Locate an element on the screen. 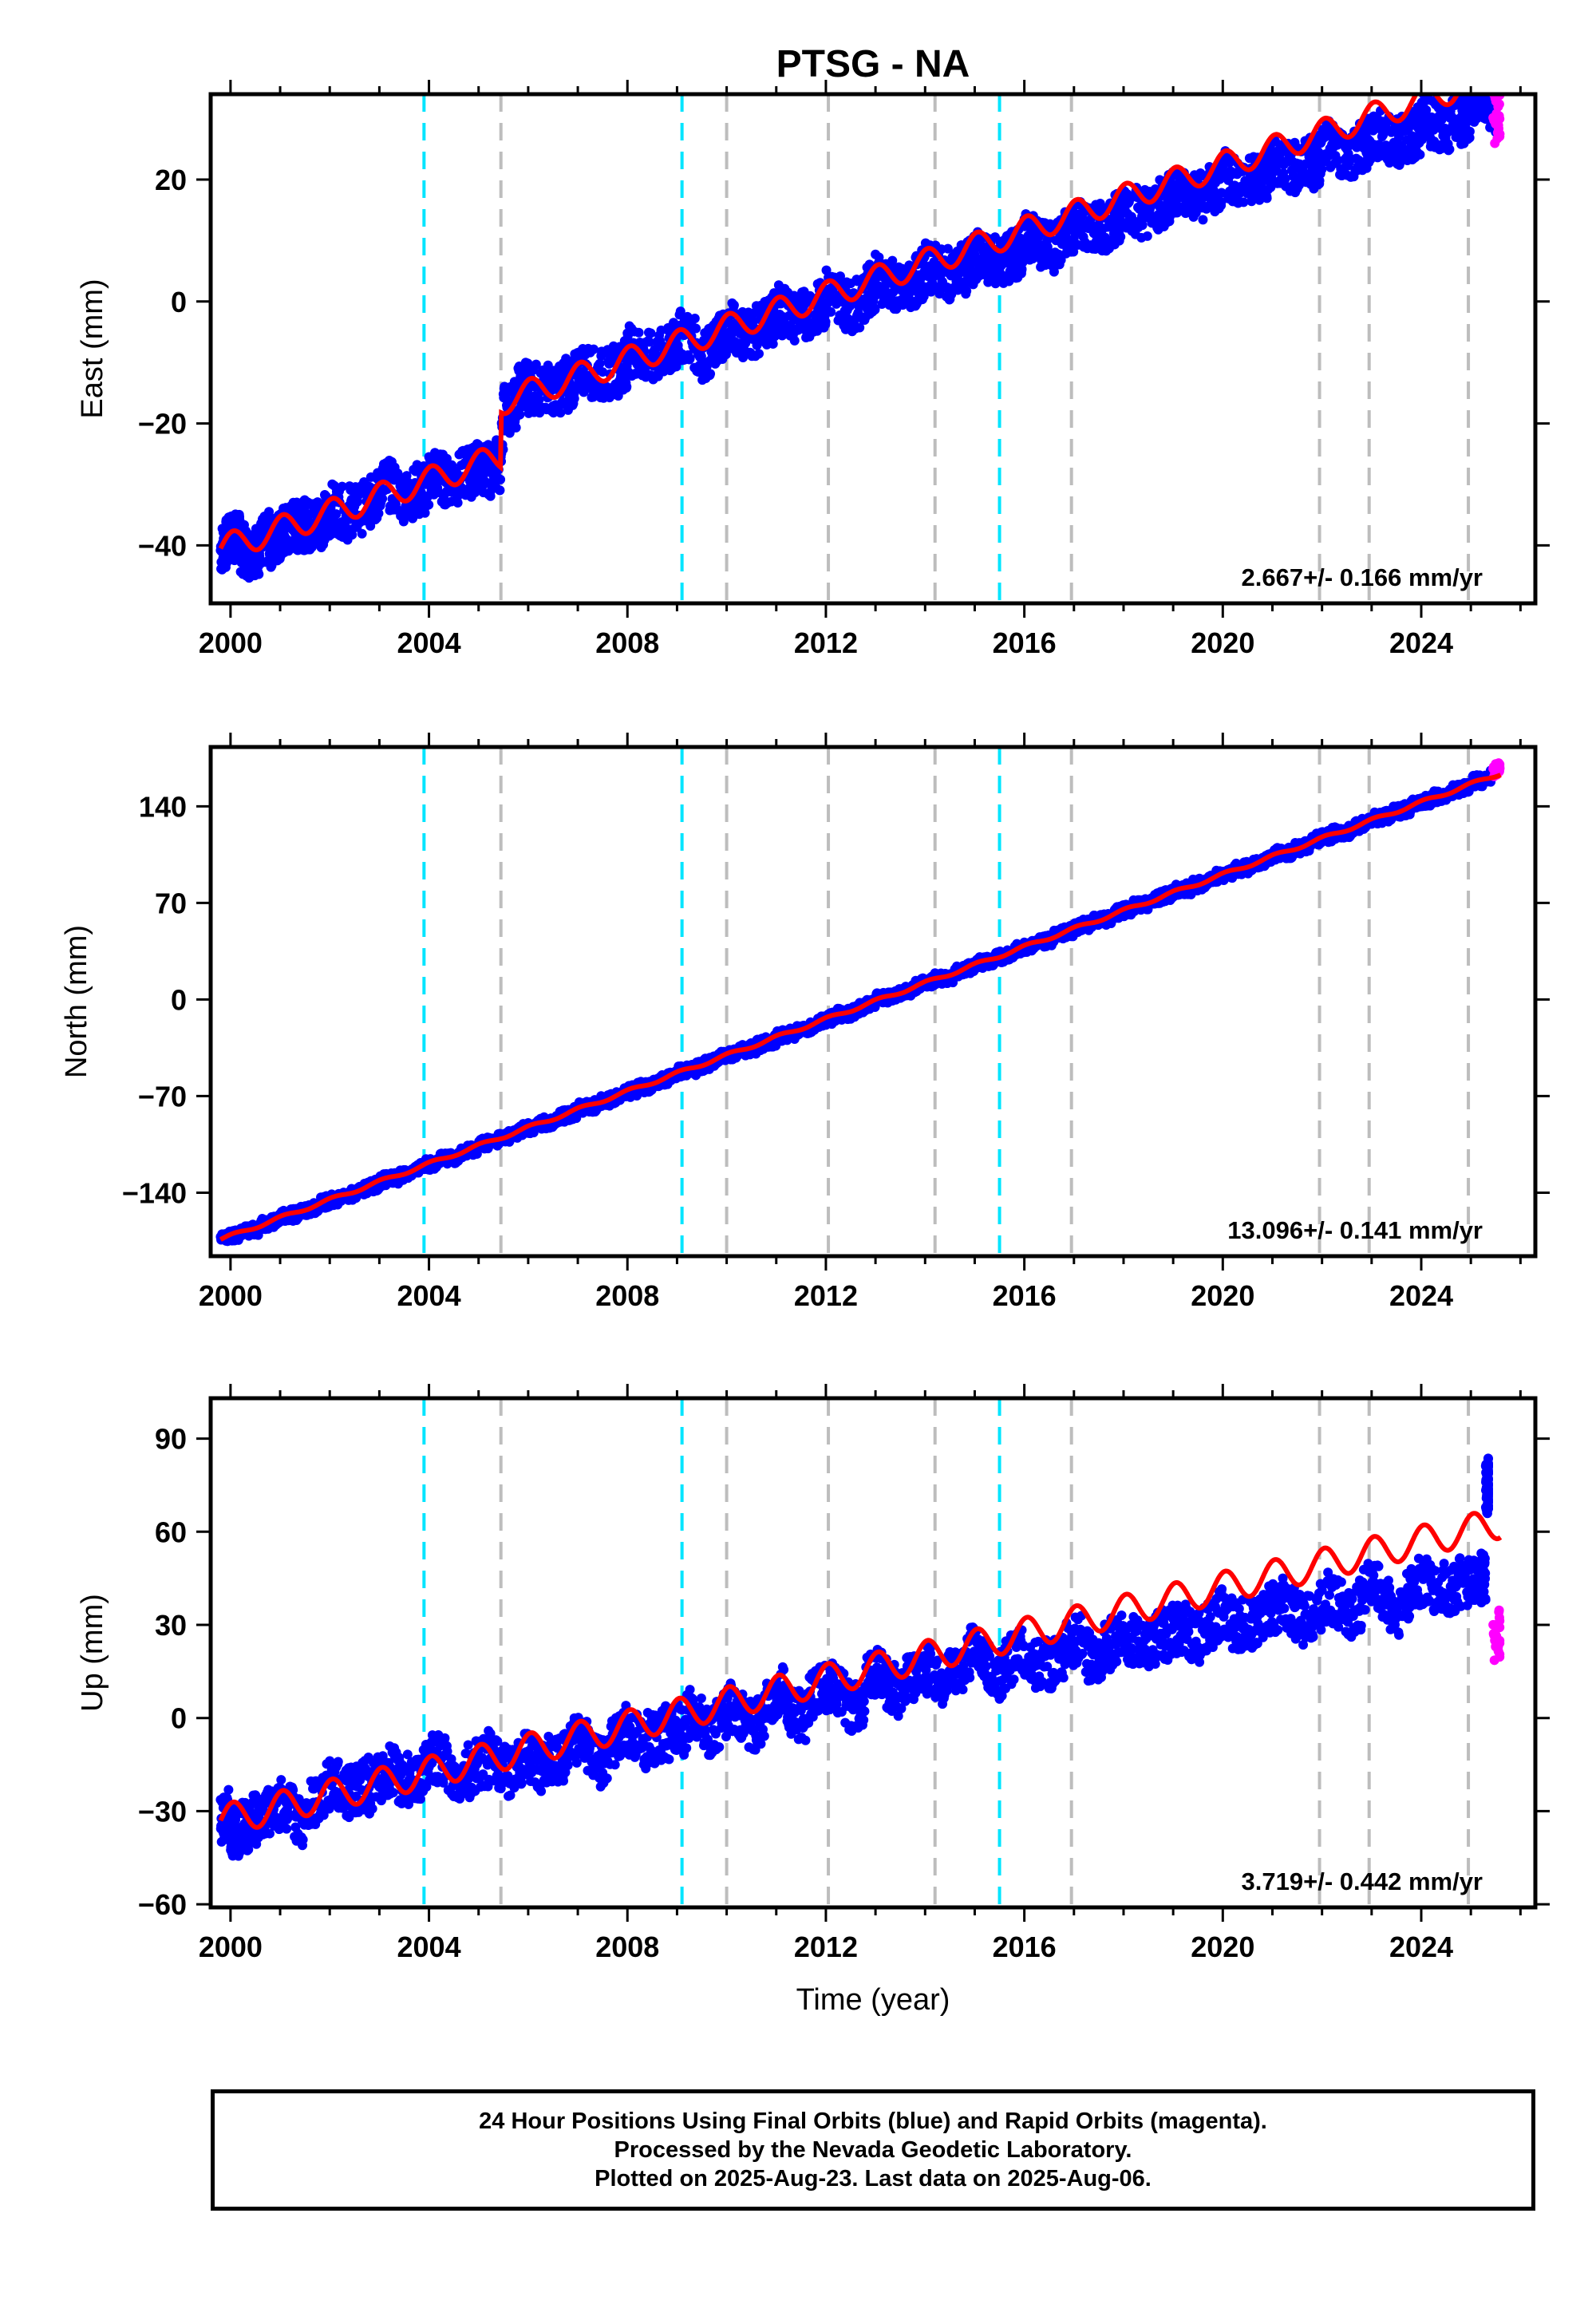 This screenshot has width=1596, height=2316. x-tick-label: 2012 is located at coordinates (826, 642).